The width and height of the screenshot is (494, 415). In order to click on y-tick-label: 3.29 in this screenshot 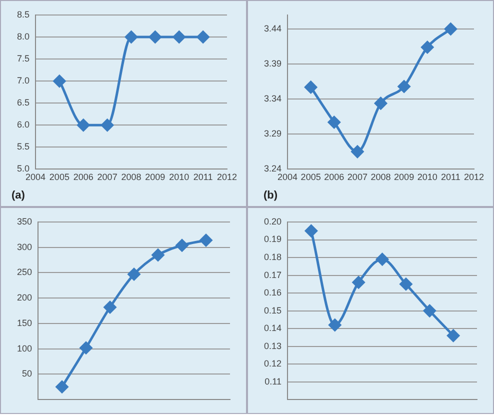, I will do `click(273, 133)`.